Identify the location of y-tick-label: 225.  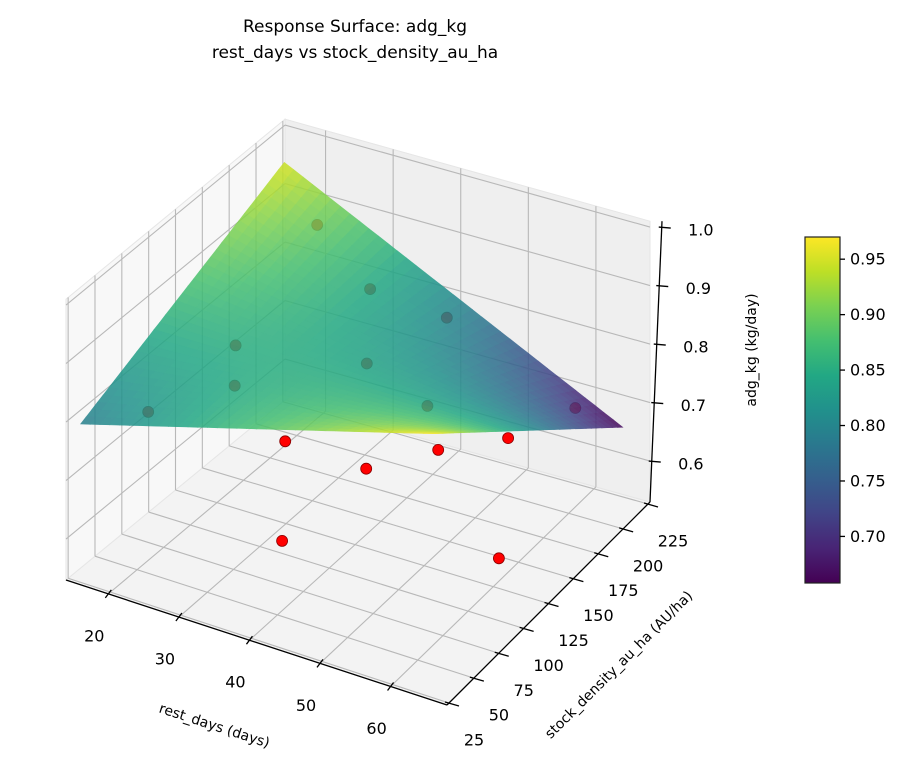
(673, 541).